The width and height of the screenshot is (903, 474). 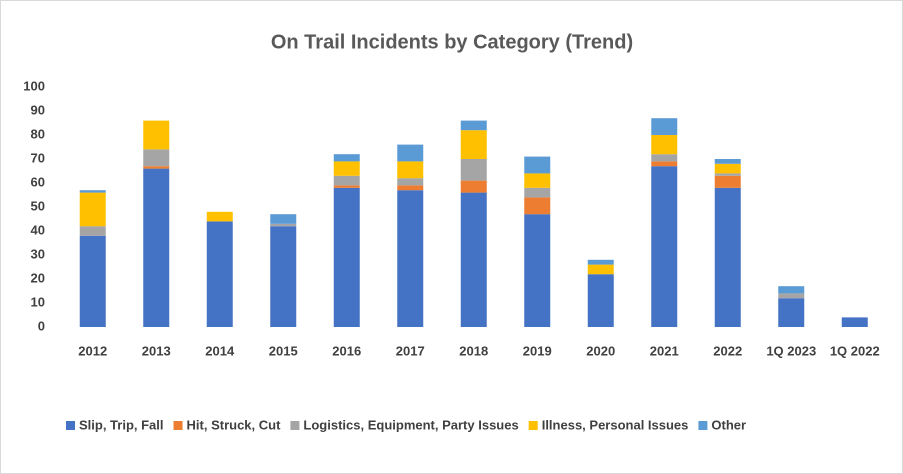 What do you see at coordinates (664, 350) in the screenshot?
I see `x-tick-label: 2021` at bounding box center [664, 350].